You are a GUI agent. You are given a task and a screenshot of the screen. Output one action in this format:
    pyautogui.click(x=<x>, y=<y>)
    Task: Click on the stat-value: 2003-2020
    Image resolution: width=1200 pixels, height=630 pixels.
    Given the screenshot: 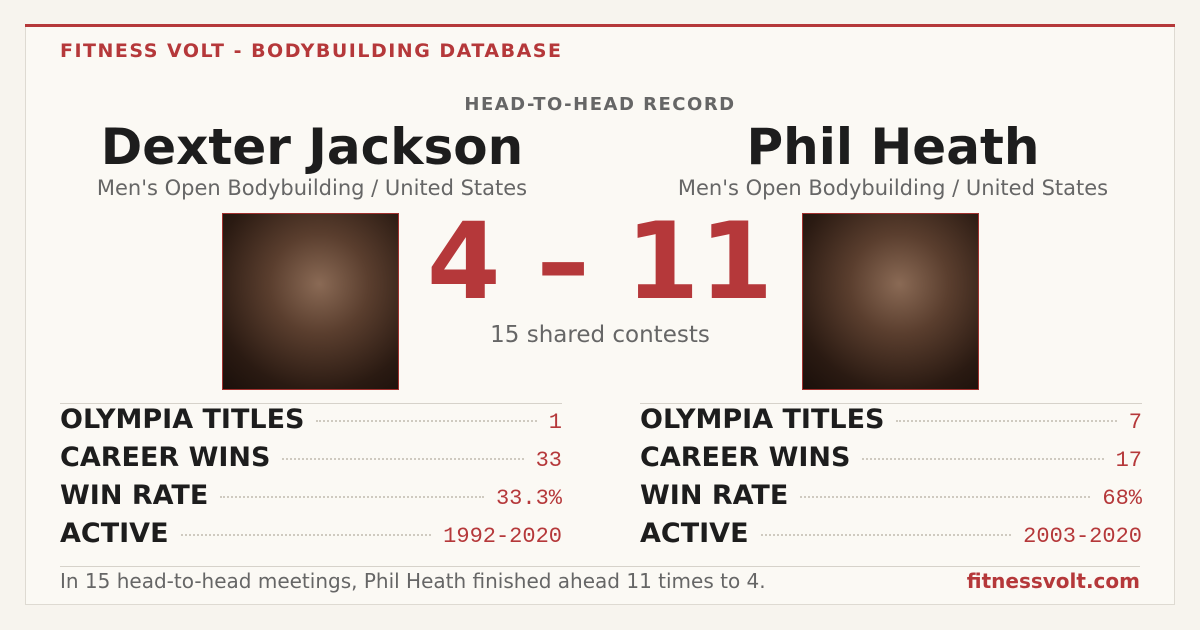 What is the action you would take?
    pyautogui.click(x=1082, y=536)
    